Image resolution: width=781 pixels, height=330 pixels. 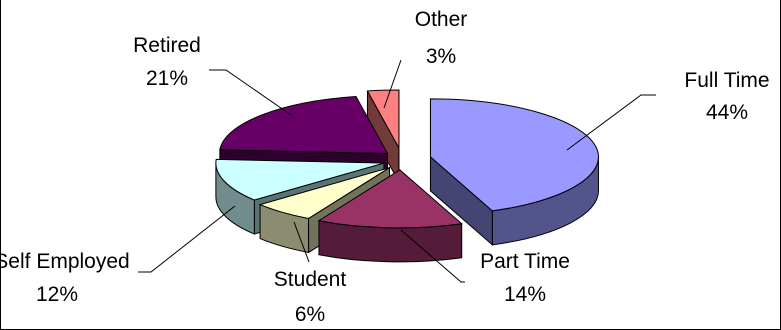 I want to click on leader-line-other, so click(x=392, y=84).